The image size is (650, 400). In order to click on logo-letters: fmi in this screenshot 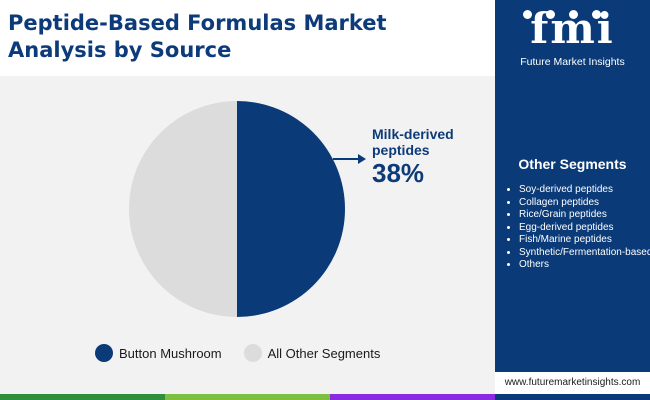, I will do `click(572, 28)`.